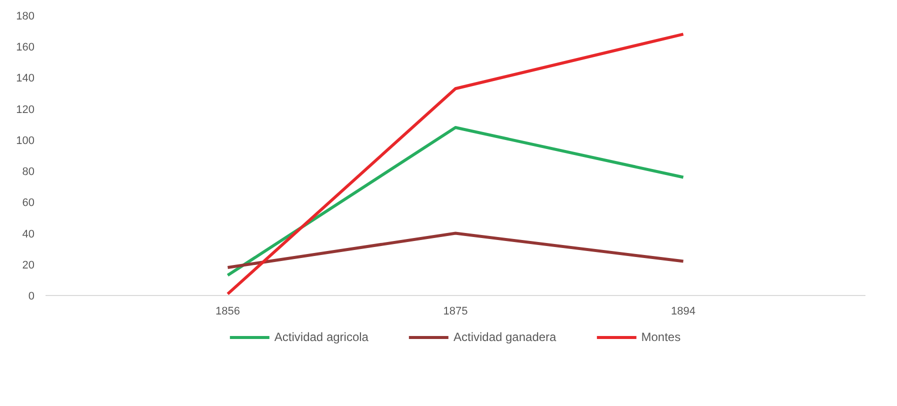  What do you see at coordinates (28, 234) in the screenshot?
I see `y-tick-label: 40` at bounding box center [28, 234].